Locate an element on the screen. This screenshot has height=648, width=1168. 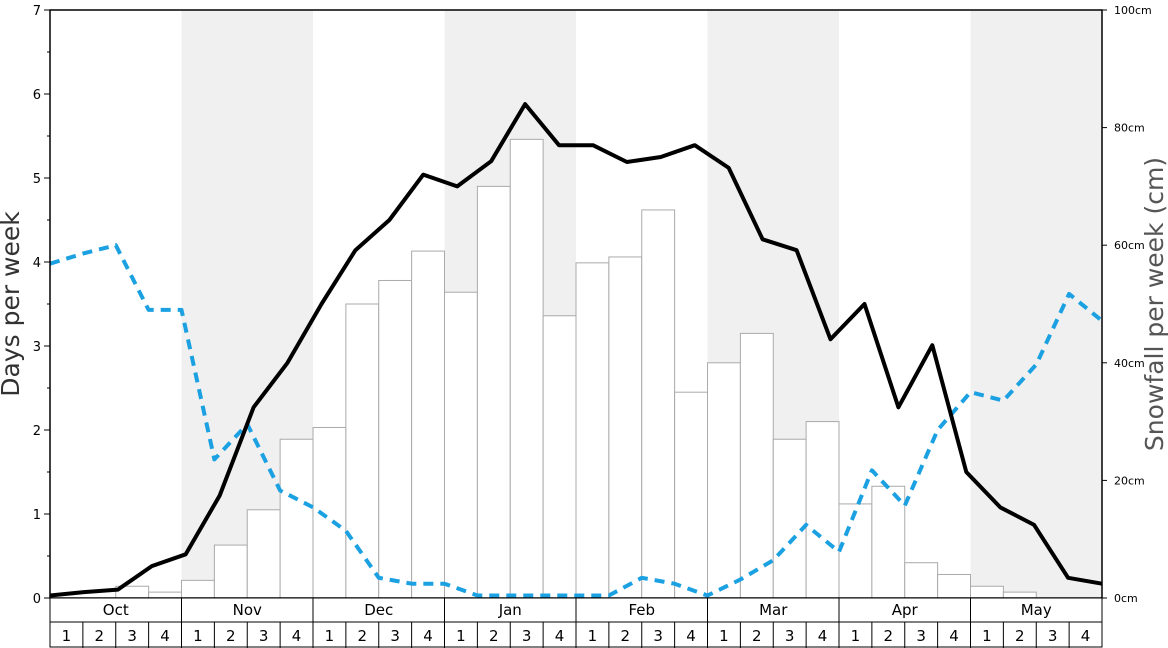
month-label: Jan is located at coordinates (510, 610).